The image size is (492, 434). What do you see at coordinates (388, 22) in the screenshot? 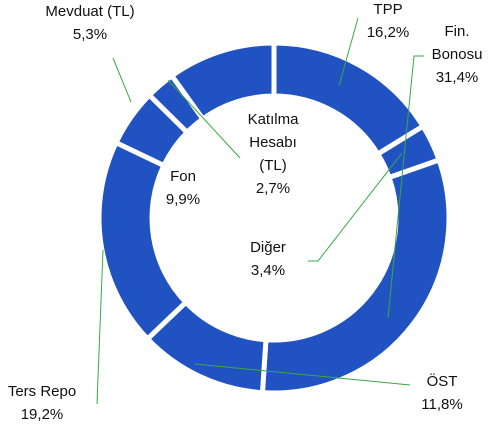
I see `label: TPP 16,2%` at bounding box center [388, 22].